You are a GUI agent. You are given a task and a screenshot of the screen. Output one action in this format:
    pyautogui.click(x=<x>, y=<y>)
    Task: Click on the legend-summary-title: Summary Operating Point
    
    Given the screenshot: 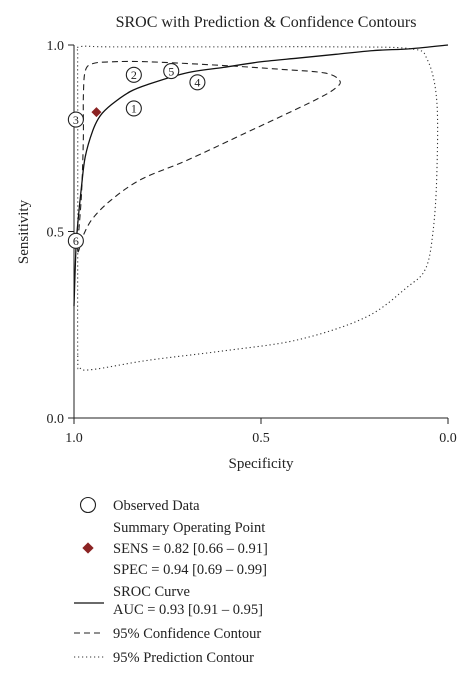 What is the action you would take?
    pyautogui.click(x=189, y=528)
    